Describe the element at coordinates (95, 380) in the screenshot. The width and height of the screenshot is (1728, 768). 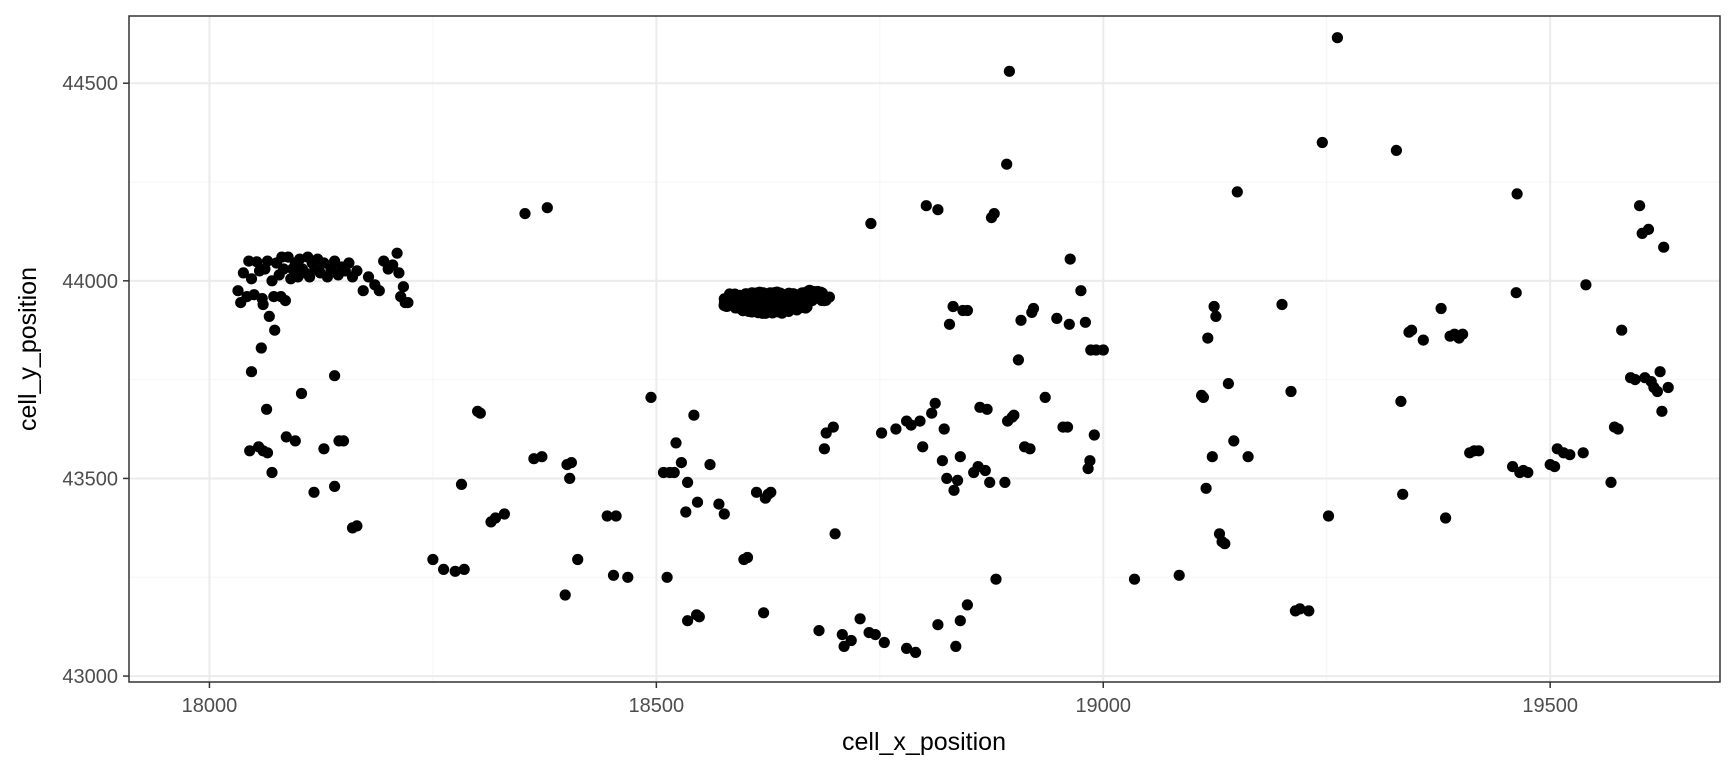
I see `y-axis: 43000 43500 44000 44500` at that location.